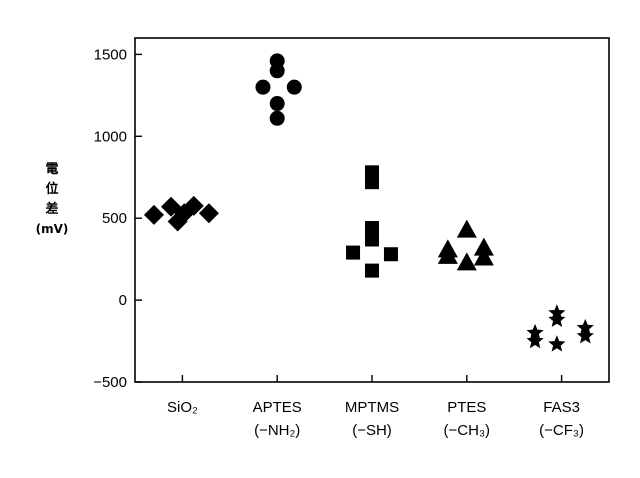 The image size is (640, 478). I want to click on y-axis-label-line: 差, so click(52, 207).